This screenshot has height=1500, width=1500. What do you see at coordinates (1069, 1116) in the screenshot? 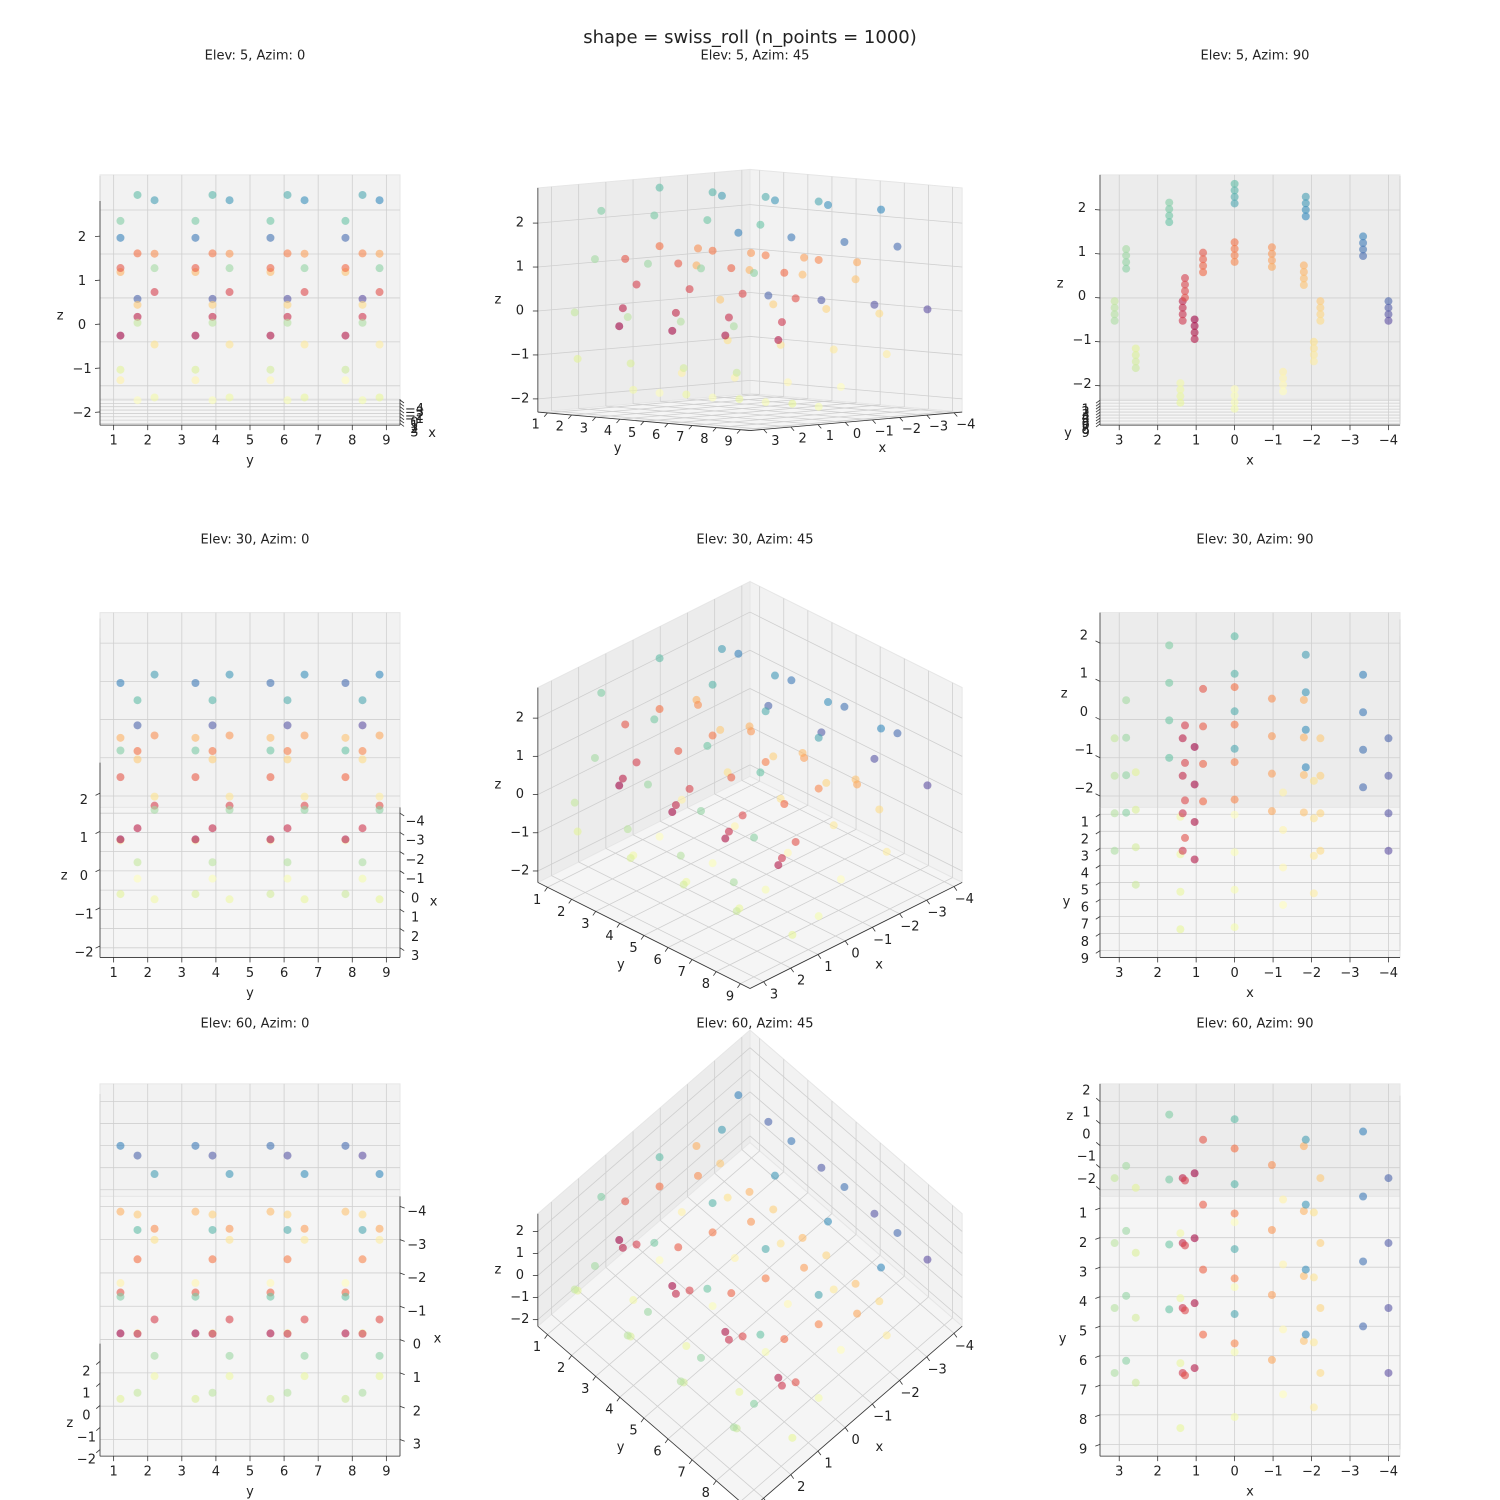
I see `z-axis-label: z` at bounding box center [1069, 1116].